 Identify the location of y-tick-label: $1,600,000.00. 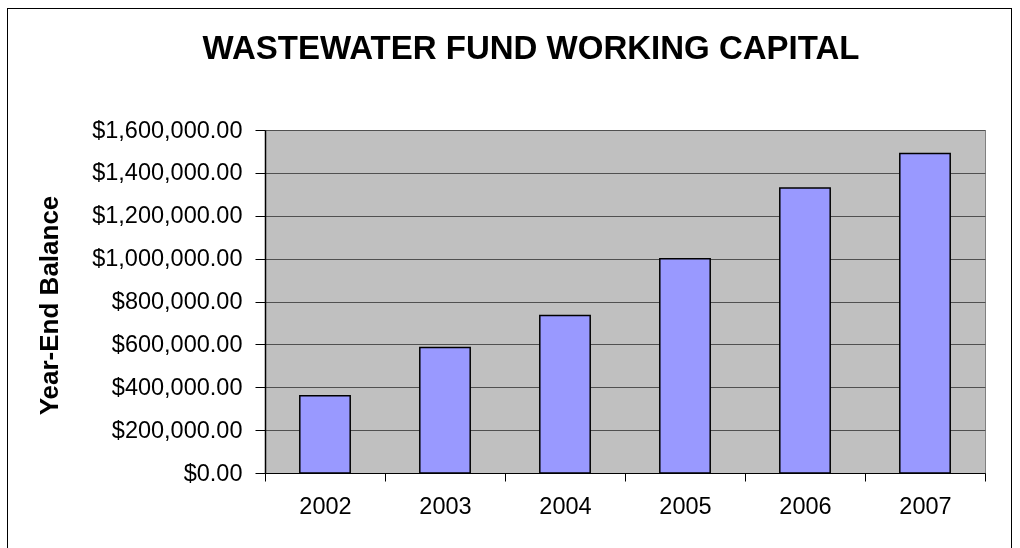
(167, 129).